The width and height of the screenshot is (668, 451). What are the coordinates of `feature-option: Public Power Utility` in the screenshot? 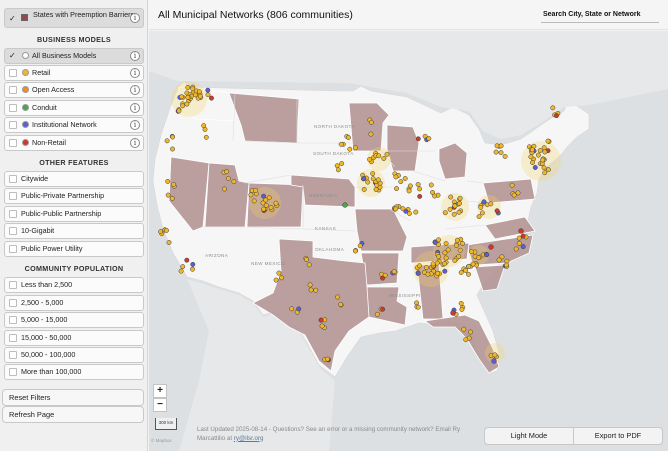 It's located at (74, 249).